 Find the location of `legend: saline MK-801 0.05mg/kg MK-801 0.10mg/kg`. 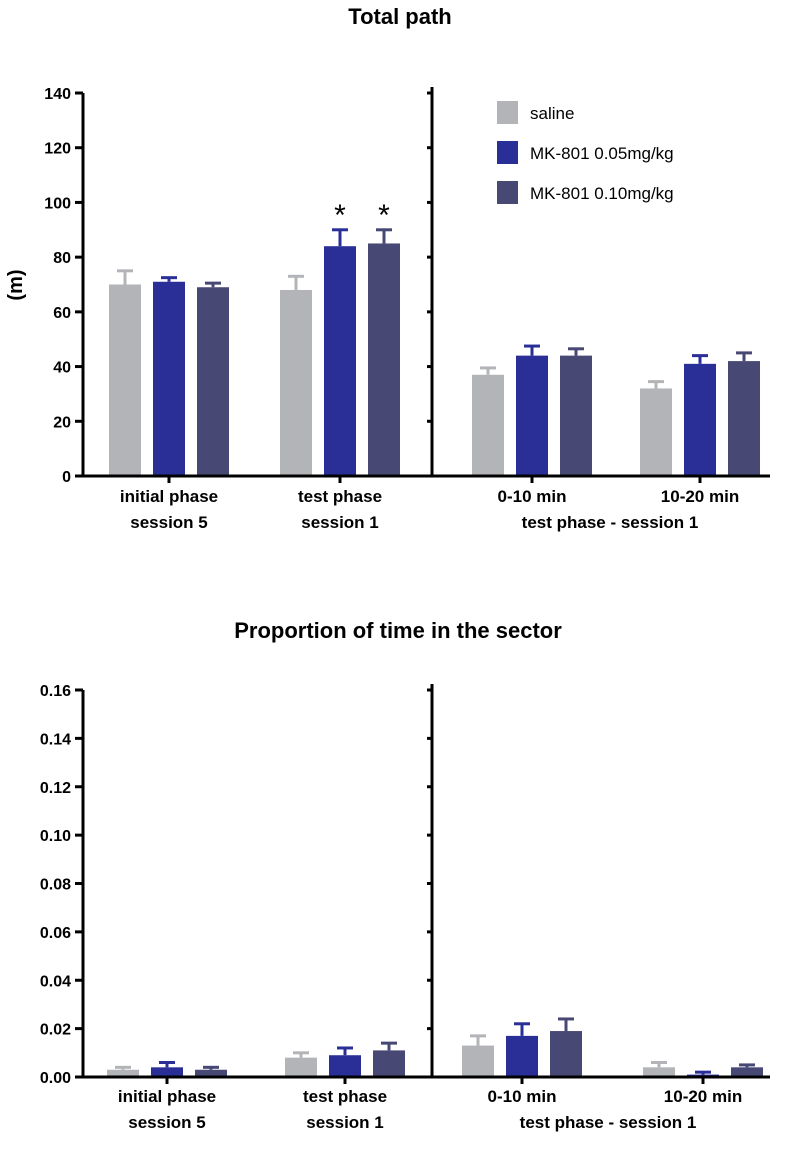

legend: saline MK-801 0.05mg/kg MK-801 0.10mg/kg is located at coordinates (585, 152).